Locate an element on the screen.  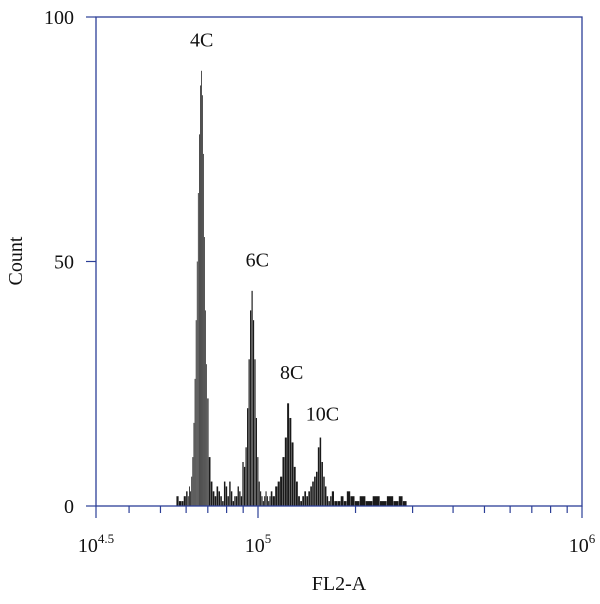
peak-label: 8C is located at coordinates (291, 373).